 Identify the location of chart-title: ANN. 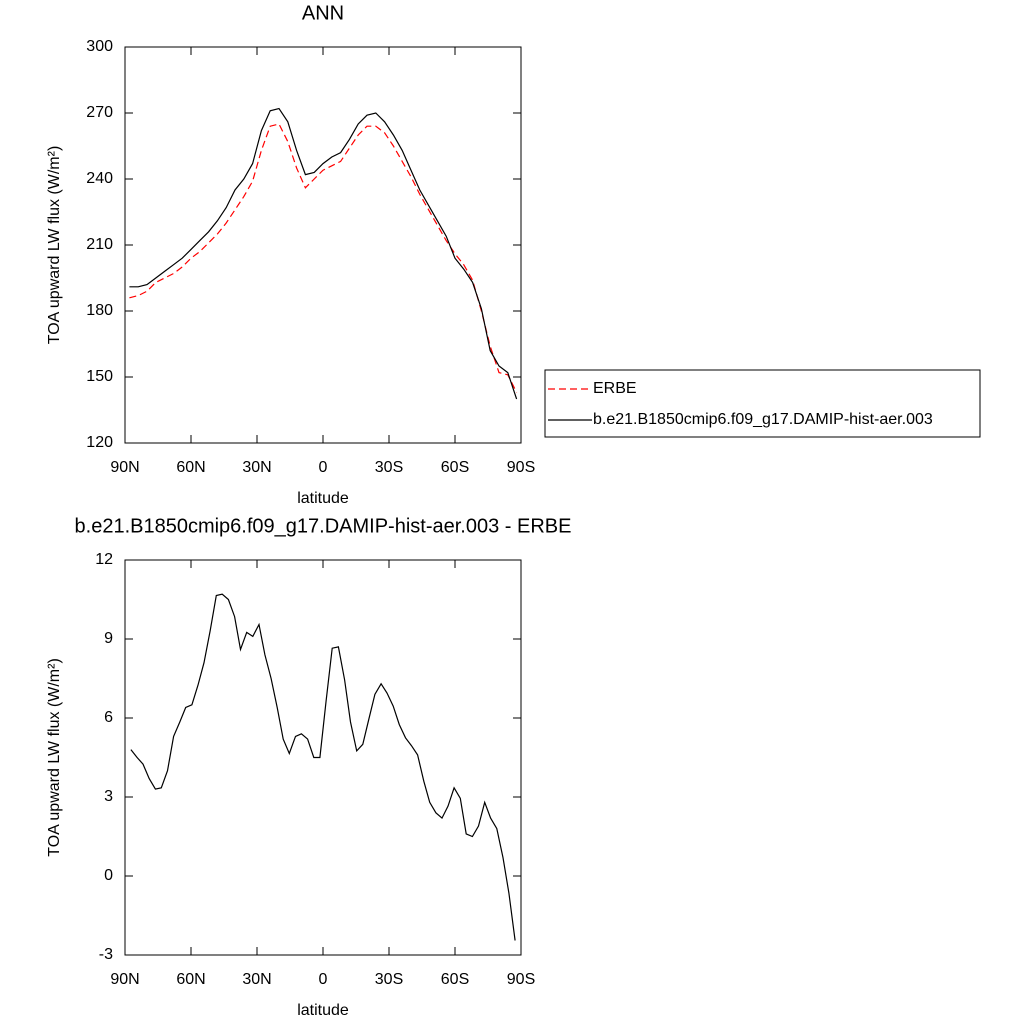
(323, 13).